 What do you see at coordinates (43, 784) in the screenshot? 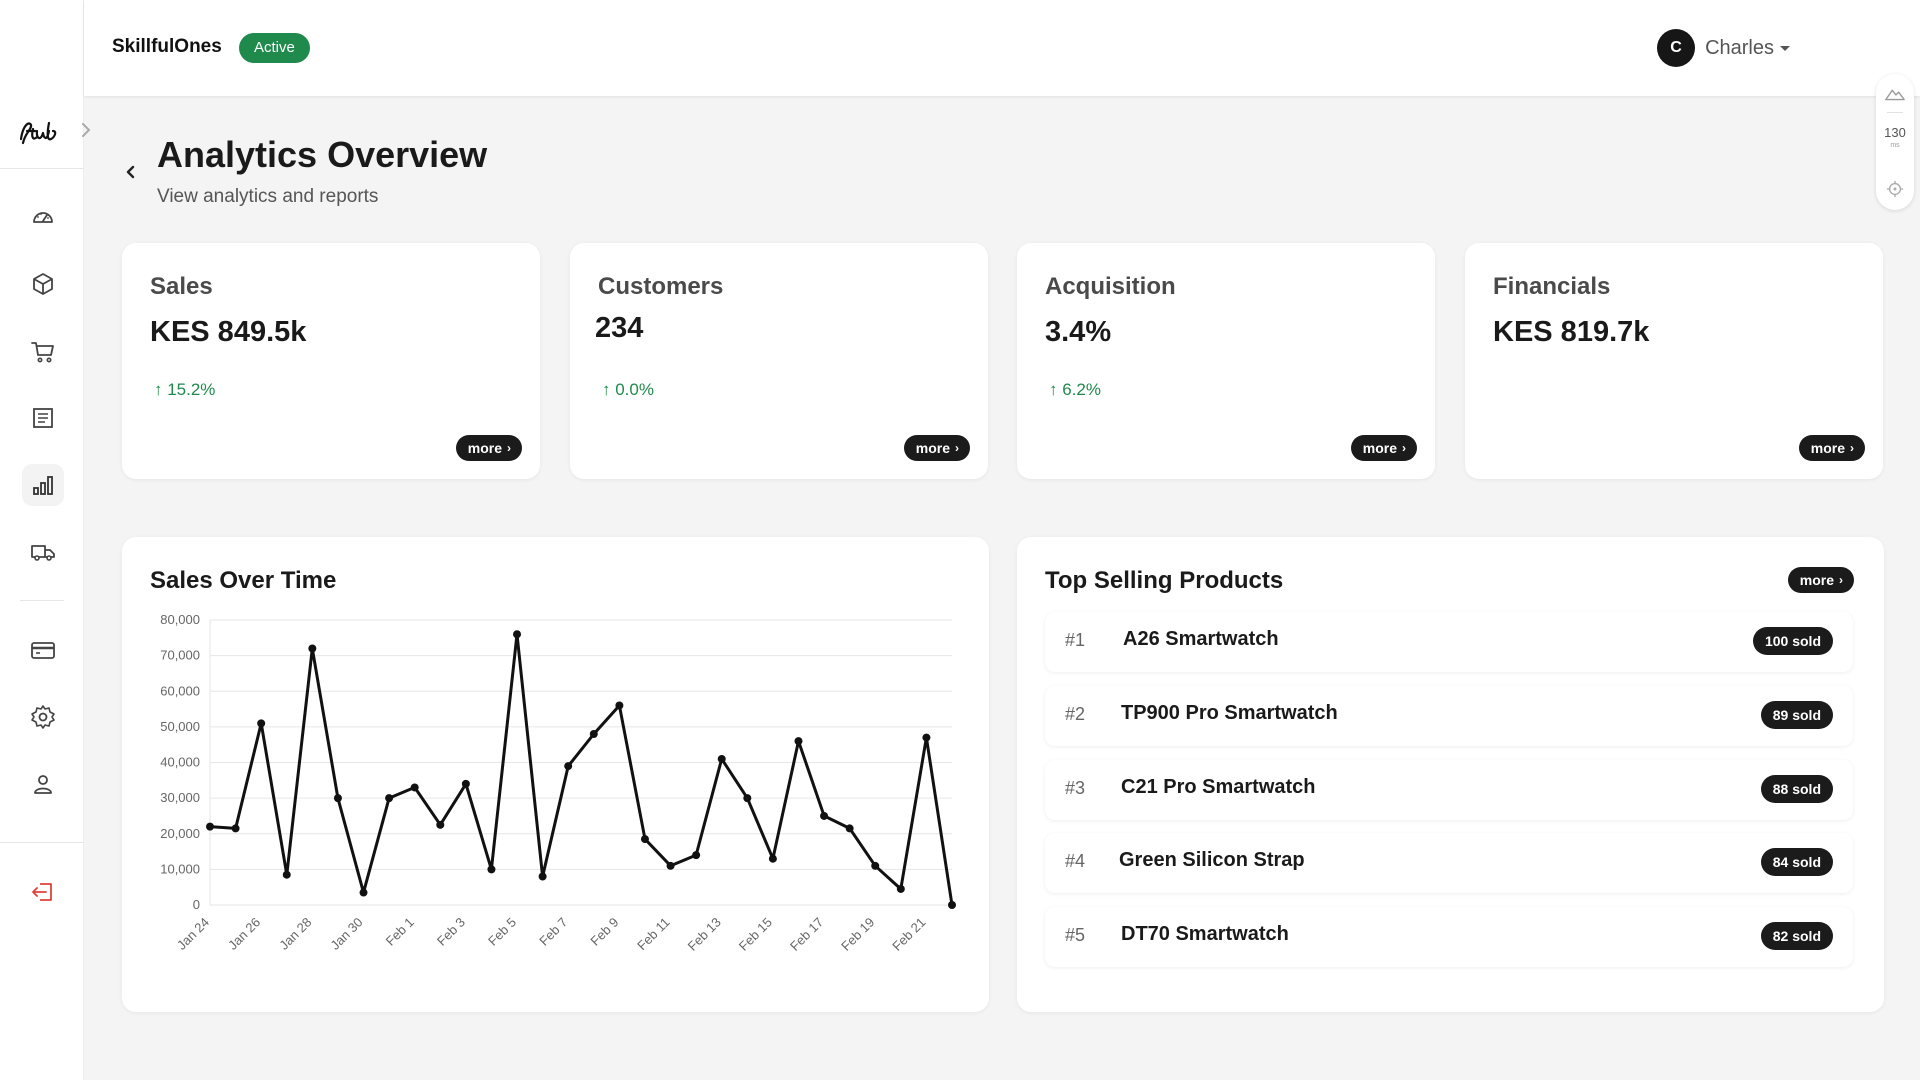
I see `nav-profile` at bounding box center [43, 784].